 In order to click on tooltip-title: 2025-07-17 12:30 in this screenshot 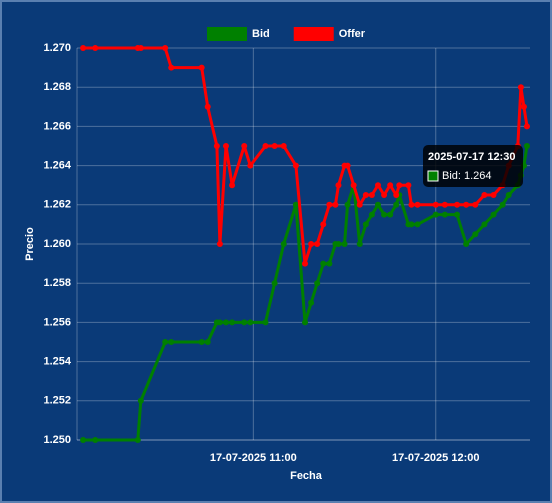, I will do `click(471, 157)`.